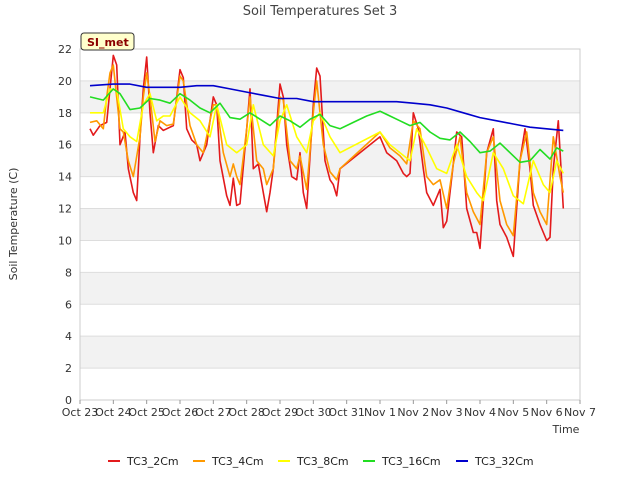 The height and width of the screenshot is (480, 640). Describe the element at coordinates (65, 225) in the screenshot. I see `y-axis-ticks: 0 2 4 6 8 10 12 14 16 18 20 22` at that location.